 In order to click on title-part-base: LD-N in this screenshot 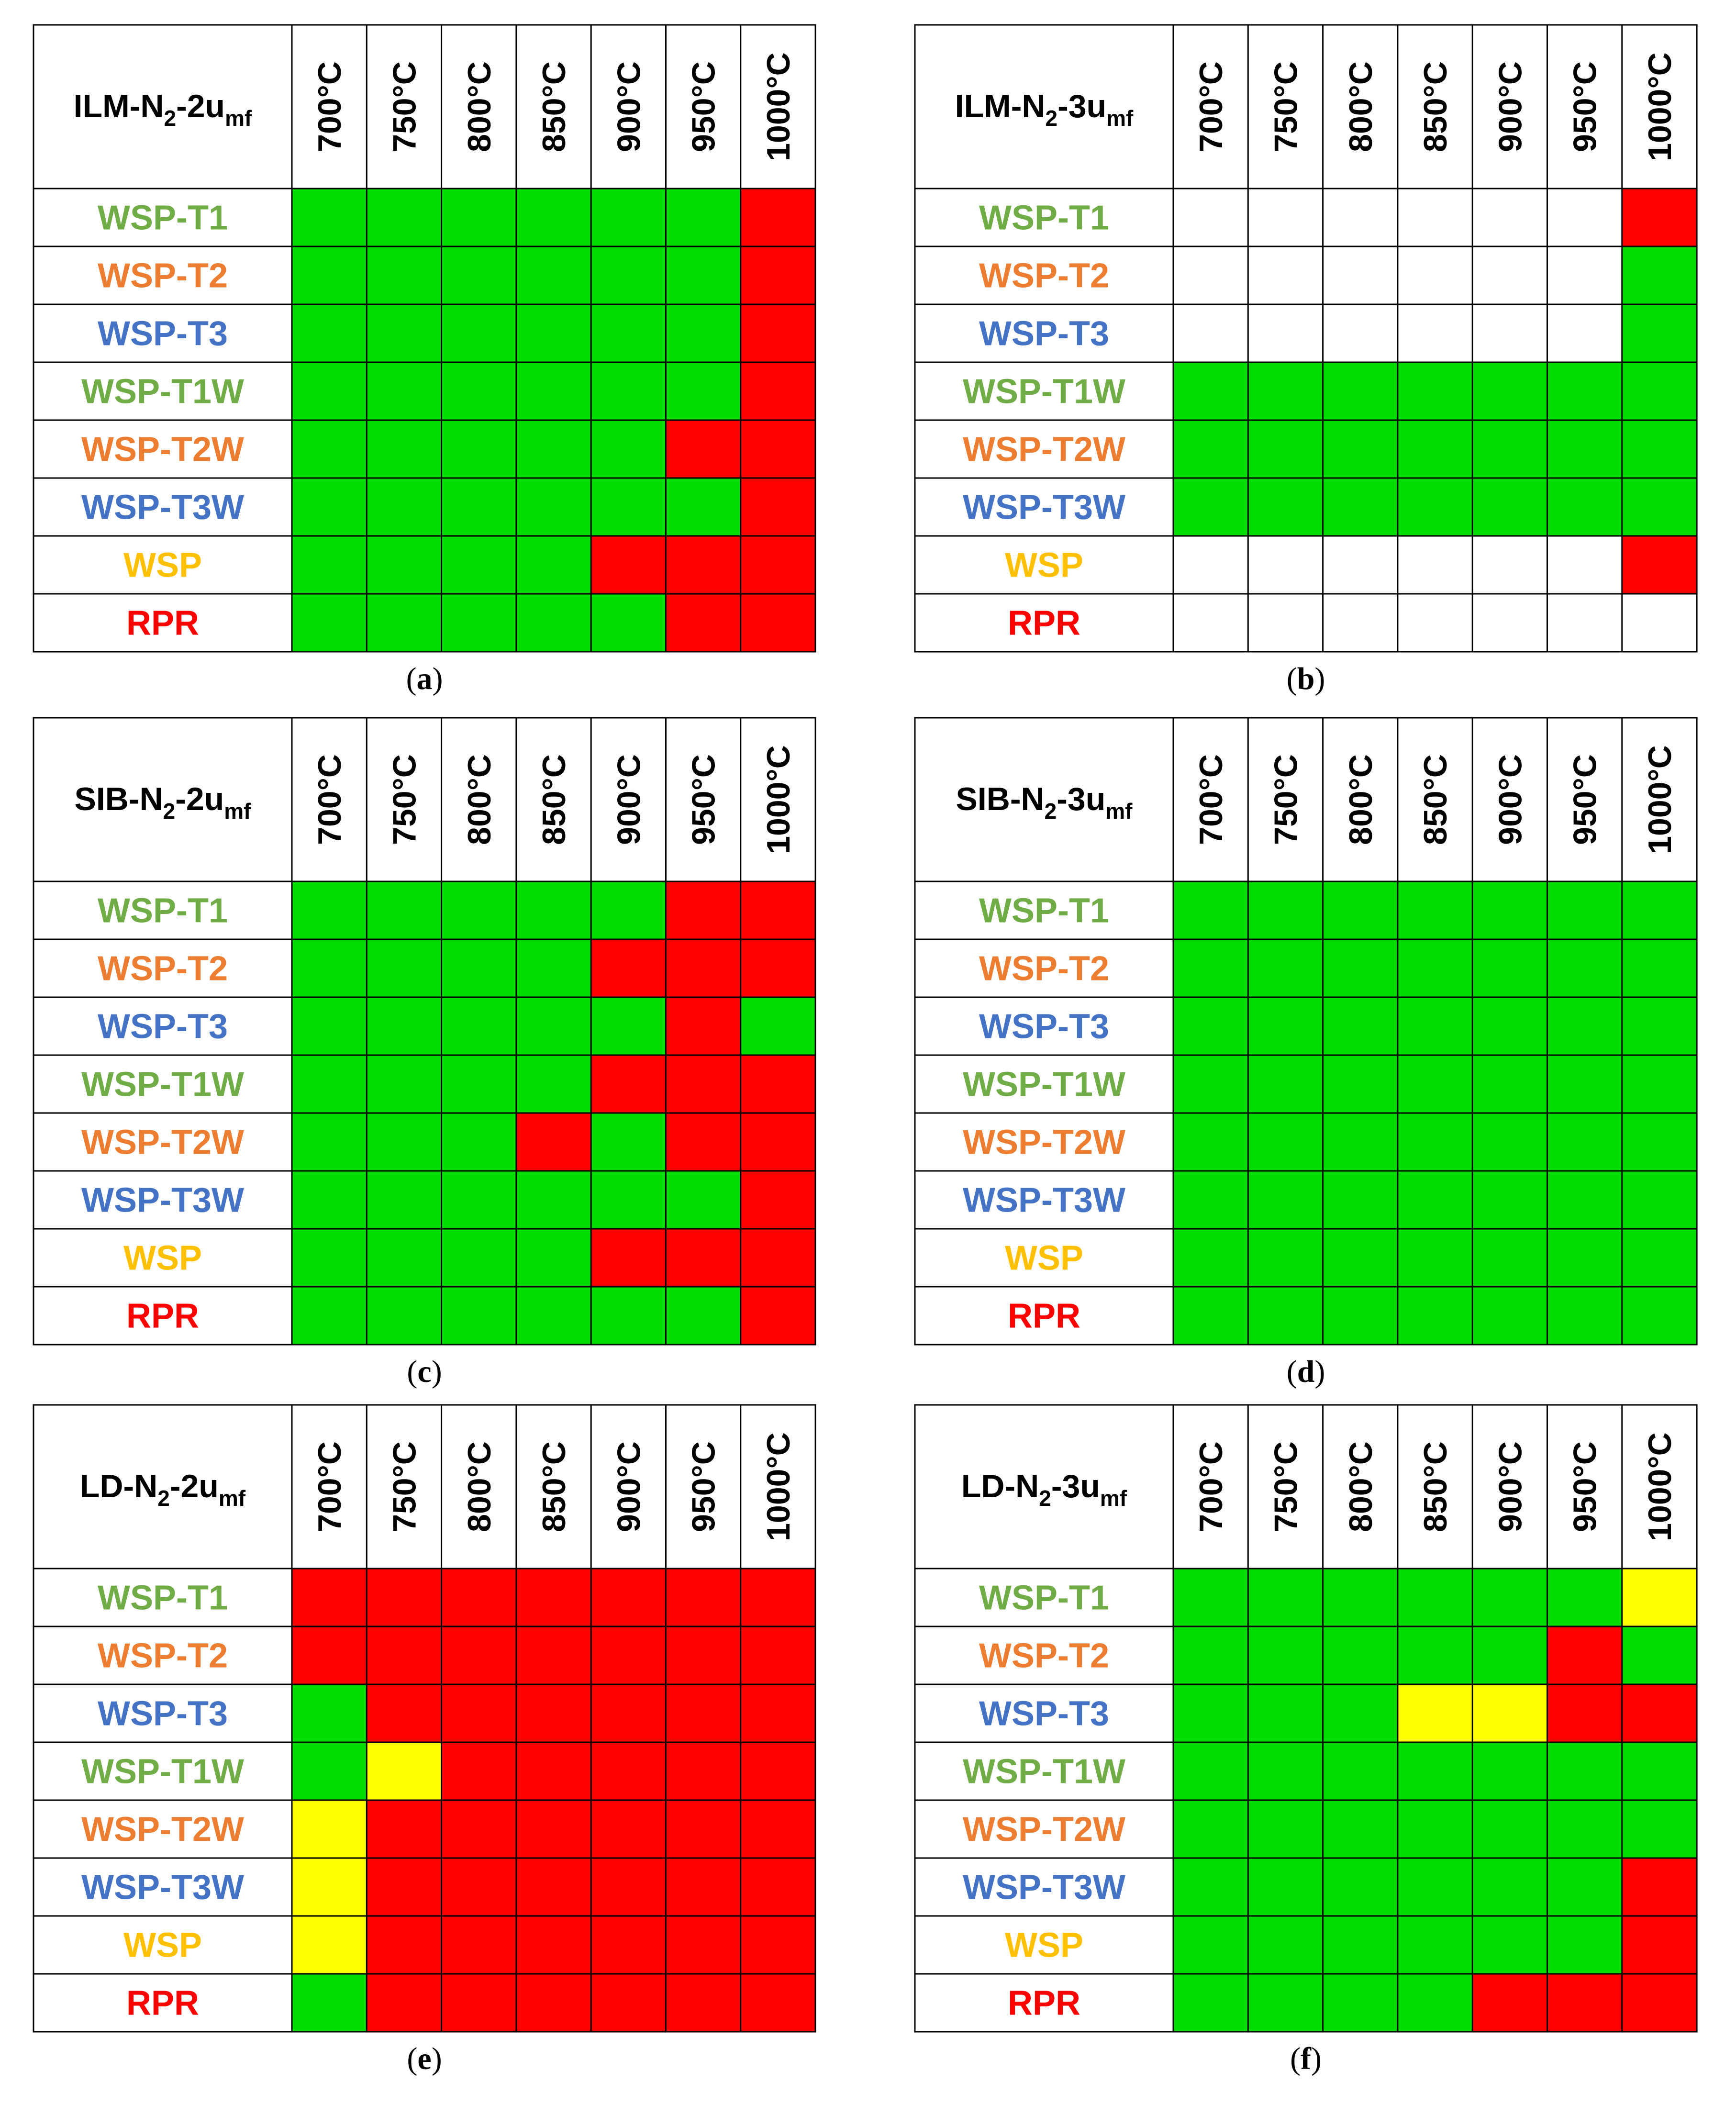, I will do `click(118, 1486)`.